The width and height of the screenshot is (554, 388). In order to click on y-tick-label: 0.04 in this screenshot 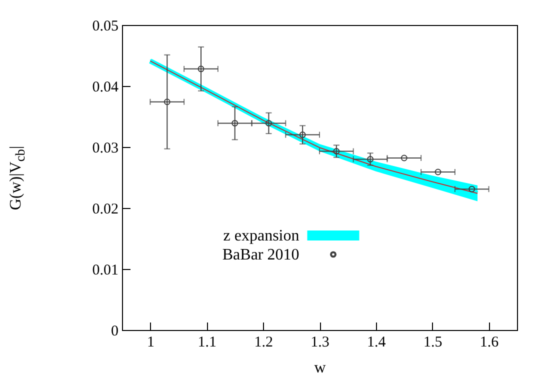, I will do `click(105, 88)`.